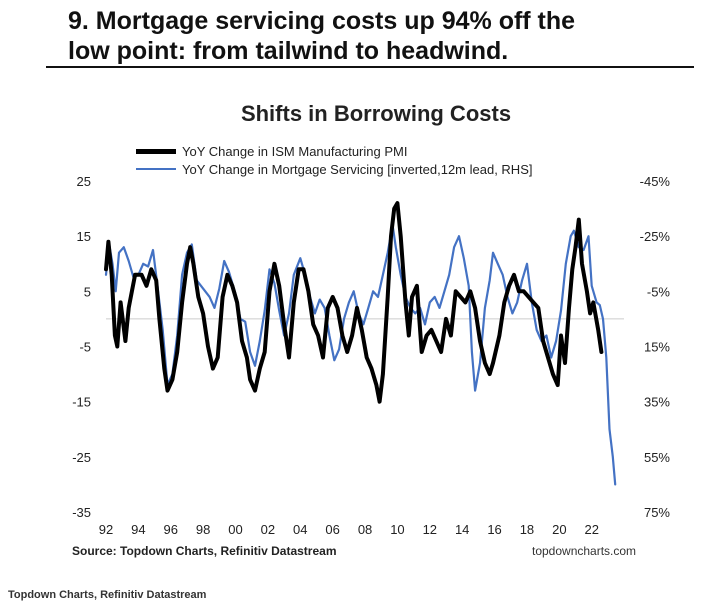 This screenshot has width=701, height=608. What do you see at coordinates (81, 402) in the screenshot?
I see `y-left-tick-label: -15` at bounding box center [81, 402].